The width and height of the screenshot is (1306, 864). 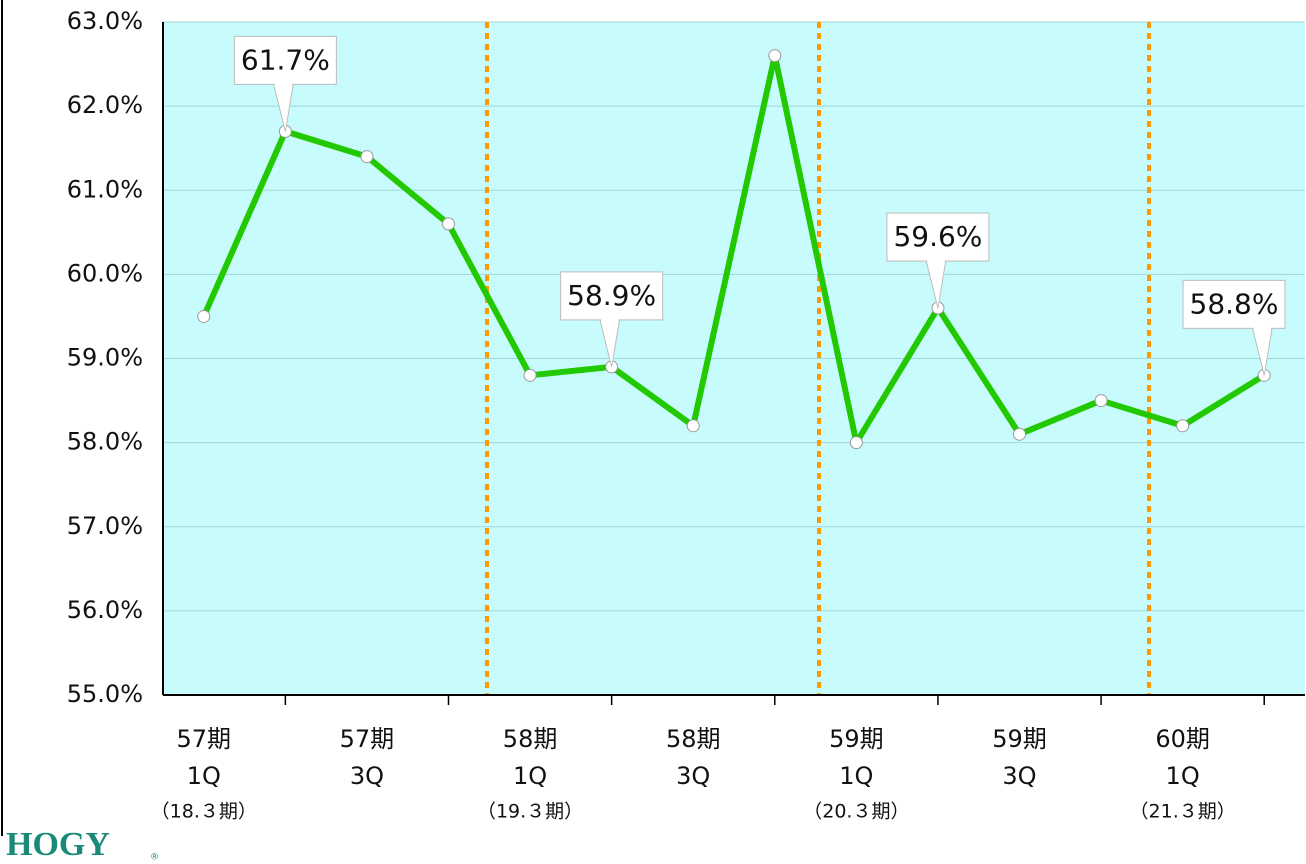 I want to click on data-label: 58.8%, so click(x=1234, y=303).